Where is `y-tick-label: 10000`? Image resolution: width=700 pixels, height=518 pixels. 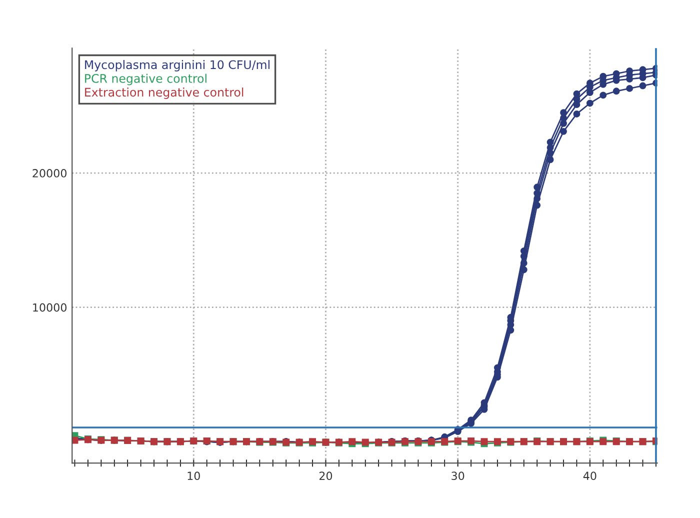 y-tick-label: 10000 is located at coordinates (49, 307).